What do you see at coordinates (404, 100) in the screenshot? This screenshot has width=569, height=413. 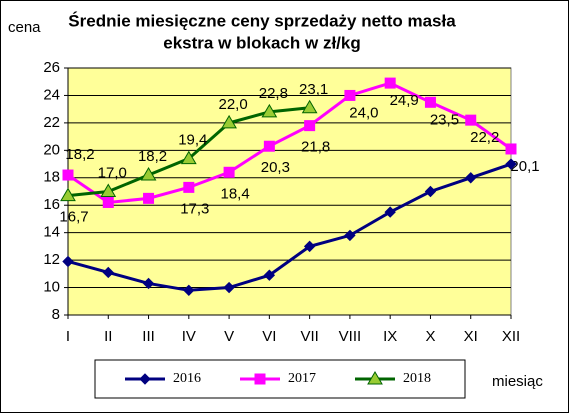 I see `data-label: 24,9` at bounding box center [404, 100].